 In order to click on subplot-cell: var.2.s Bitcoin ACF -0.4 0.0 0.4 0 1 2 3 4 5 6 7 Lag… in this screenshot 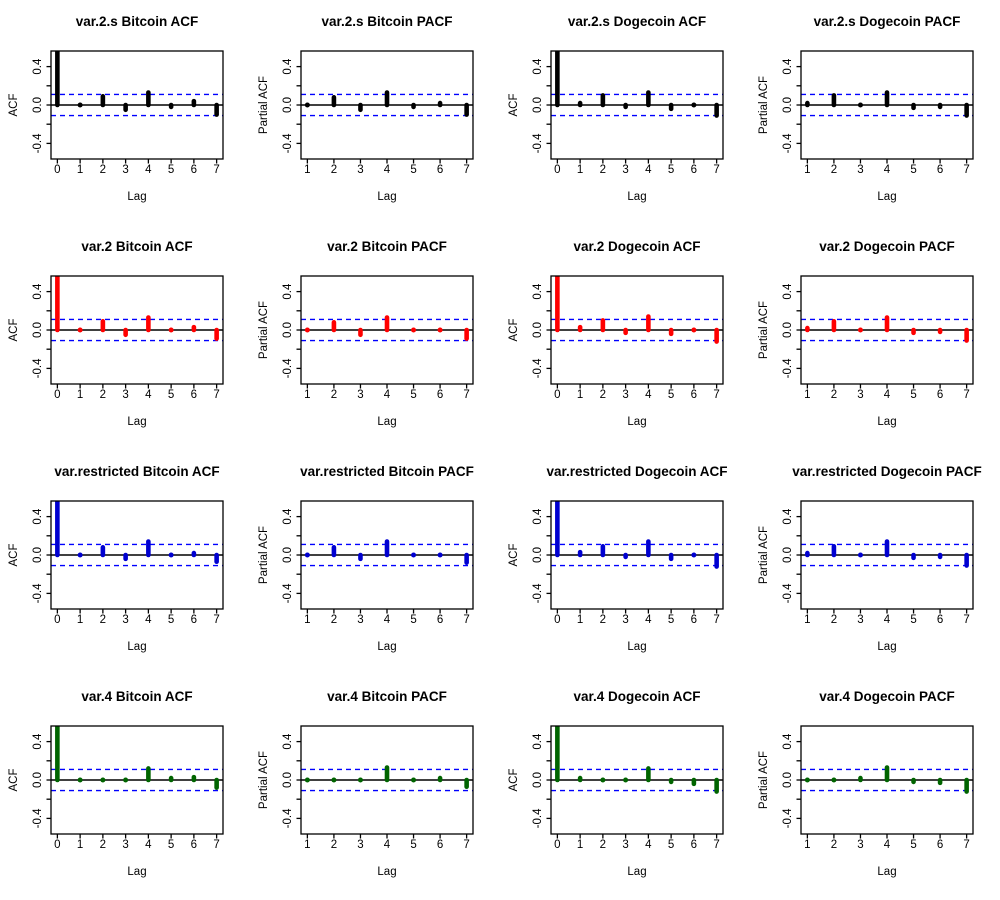, I will do `click(125, 112)`.